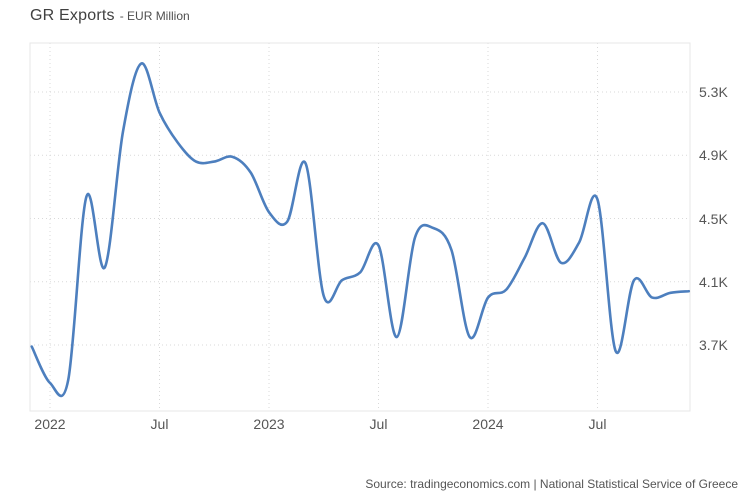  What do you see at coordinates (713, 345) in the screenshot?
I see `y-axis-label: 3.7K` at bounding box center [713, 345].